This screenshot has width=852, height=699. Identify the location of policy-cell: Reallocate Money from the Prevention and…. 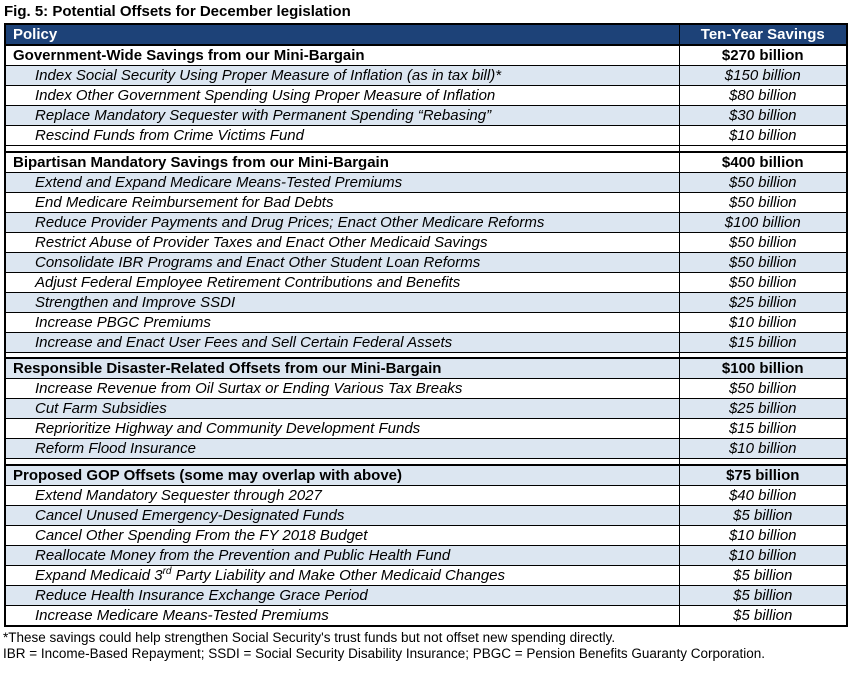
(342, 555).